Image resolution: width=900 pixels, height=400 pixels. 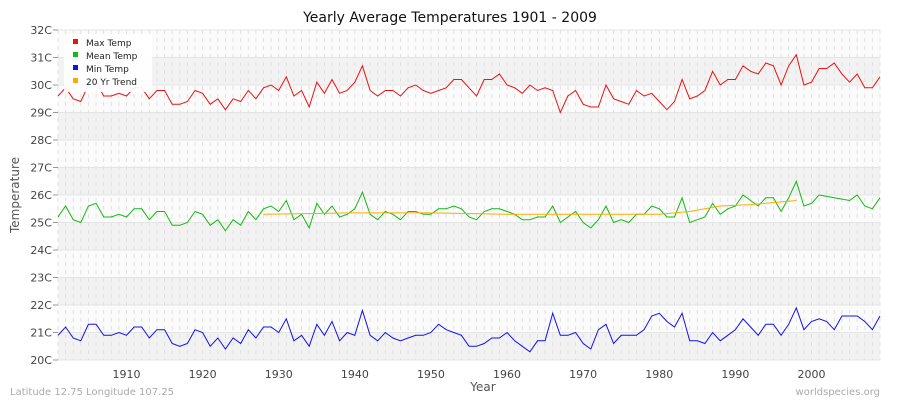 What do you see at coordinates (482, 387) in the screenshot?
I see `x-axis-label: Year` at bounding box center [482, 387].